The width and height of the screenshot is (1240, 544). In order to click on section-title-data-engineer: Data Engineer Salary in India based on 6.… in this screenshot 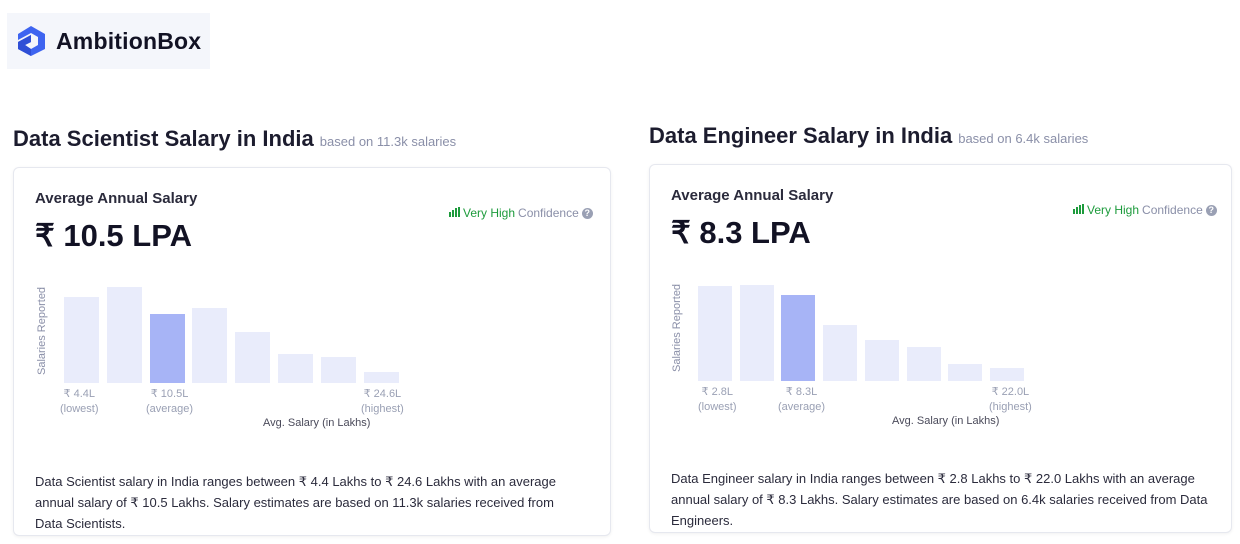, I will do `click(868, 136)`.